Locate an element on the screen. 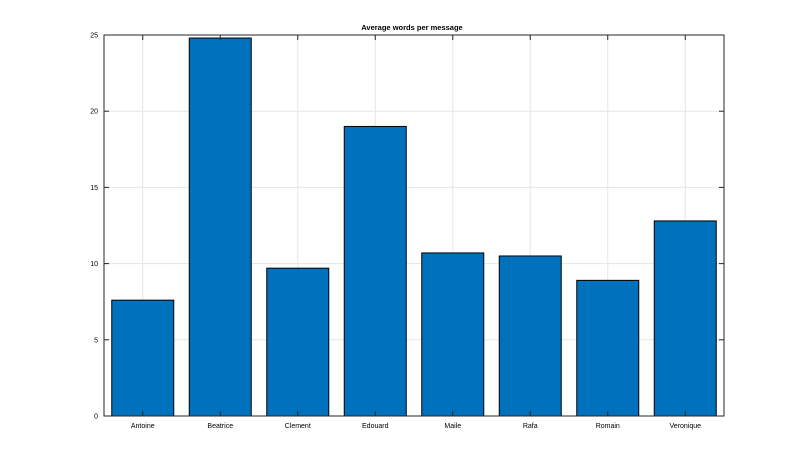  bar-veronique is located at coordinates (685, 318).